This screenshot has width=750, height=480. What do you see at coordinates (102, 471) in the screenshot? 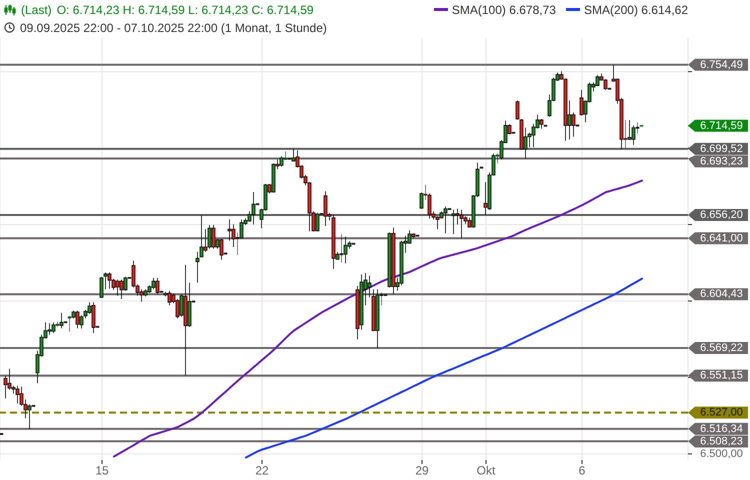
I see `x-tick-label: 15` at bounding box center [102, 471].